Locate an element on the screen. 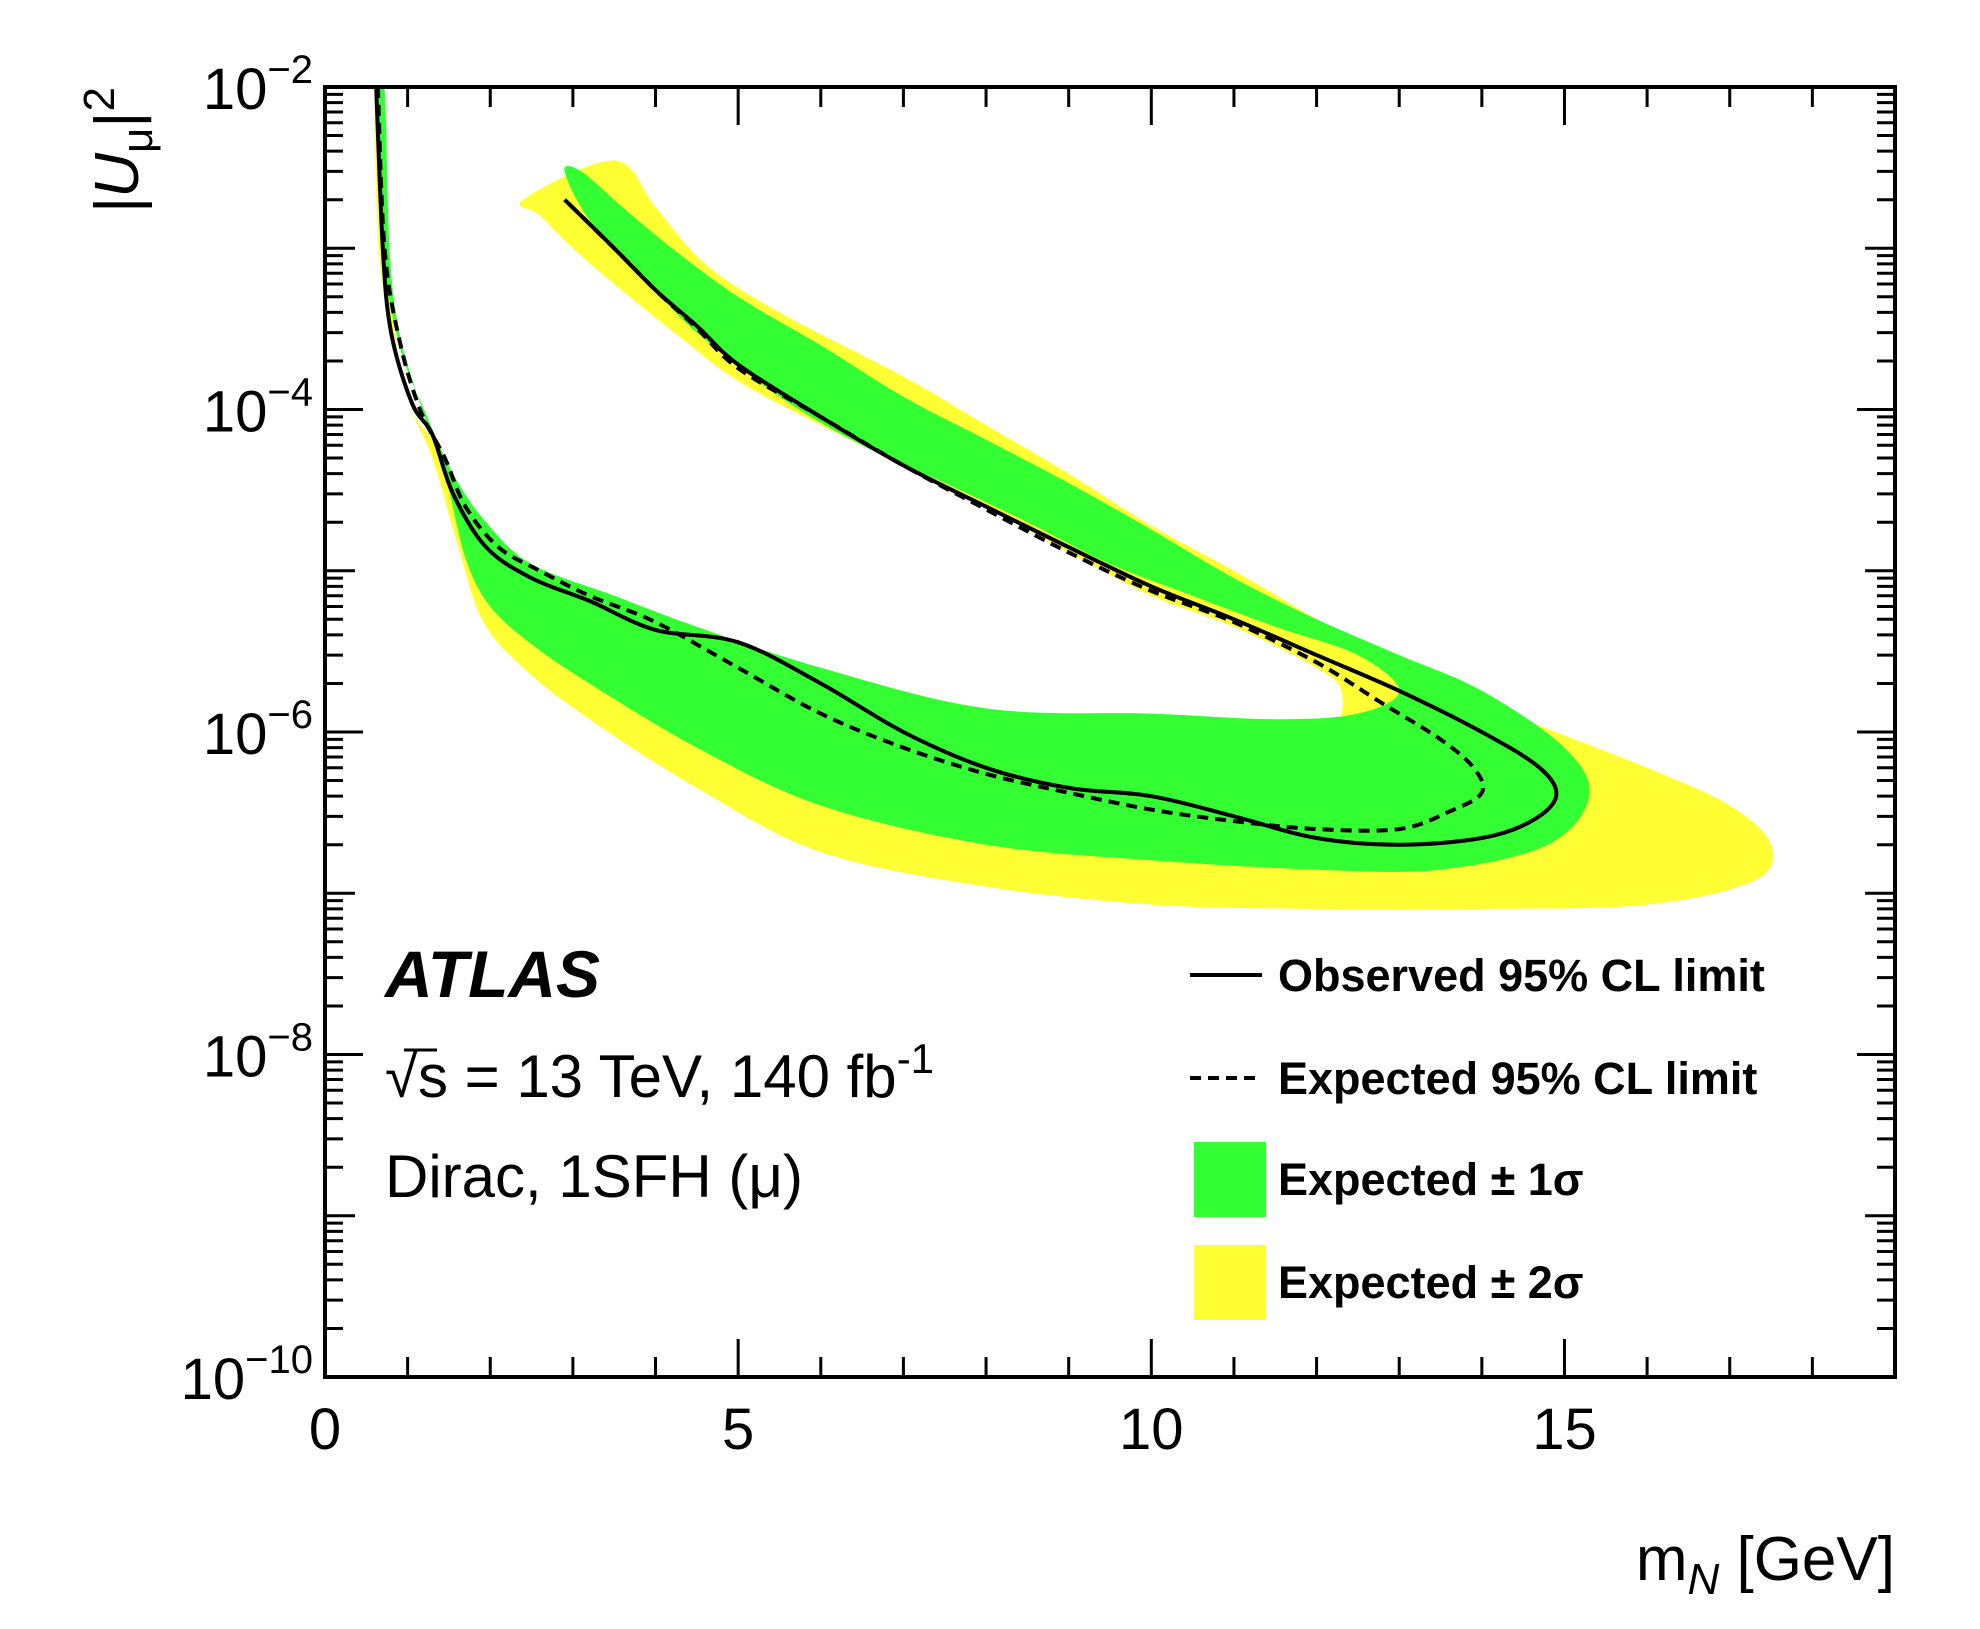 This screenshot has width=1980, height=1629. y-axis-title-sub: μ is located at coordinates (137, 140).